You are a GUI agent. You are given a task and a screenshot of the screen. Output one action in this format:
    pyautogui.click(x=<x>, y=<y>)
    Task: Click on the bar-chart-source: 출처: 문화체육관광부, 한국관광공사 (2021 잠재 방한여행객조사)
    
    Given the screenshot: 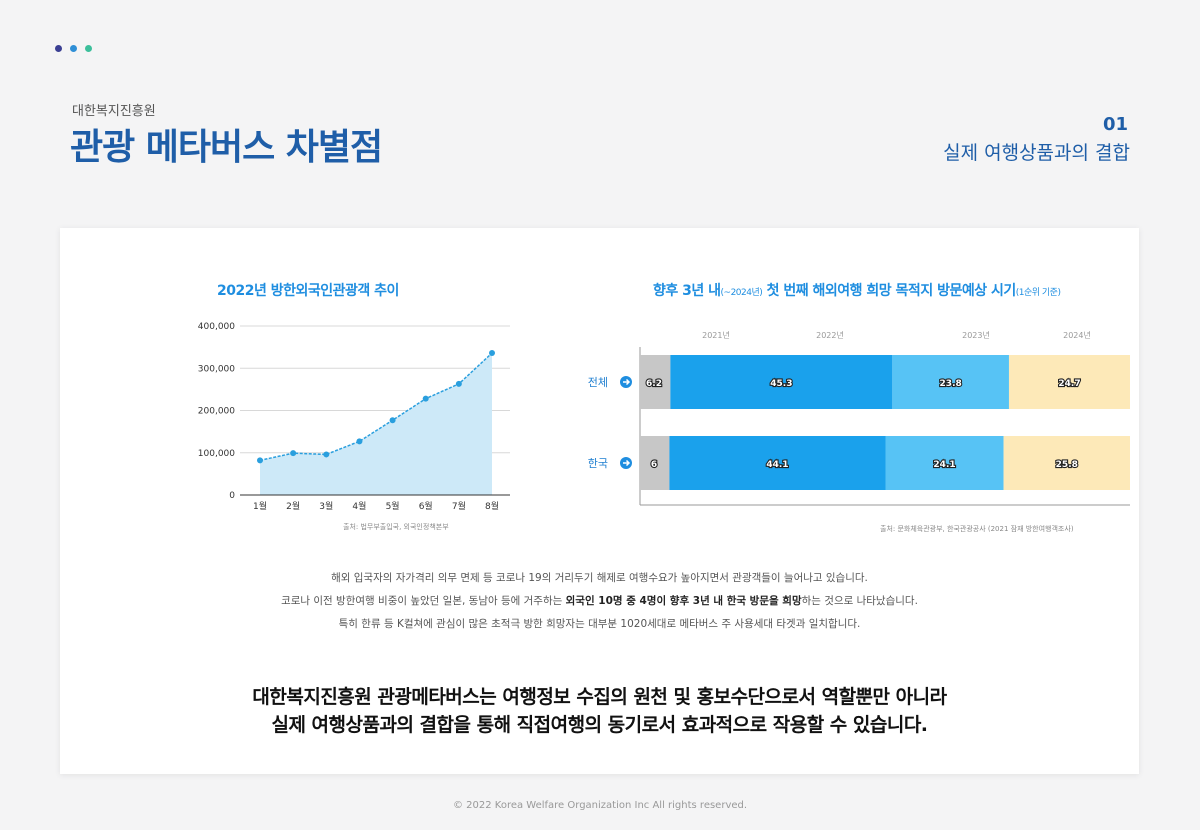 What is the action you would take?
    pyautogui.click(x=977, y=529)
    